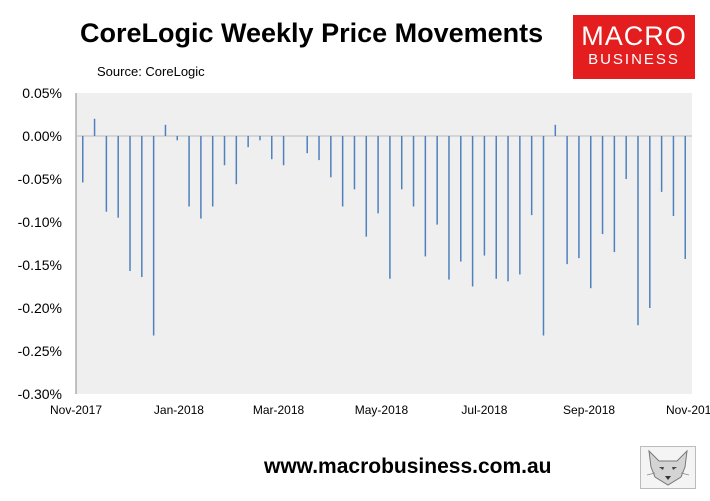 The width and height of the screenshot is (710, 501). What do you see at coordinates (40, 179) in the screenshot?
I see `y-tick-label: -0.05%` at bounding box center [40, 179].